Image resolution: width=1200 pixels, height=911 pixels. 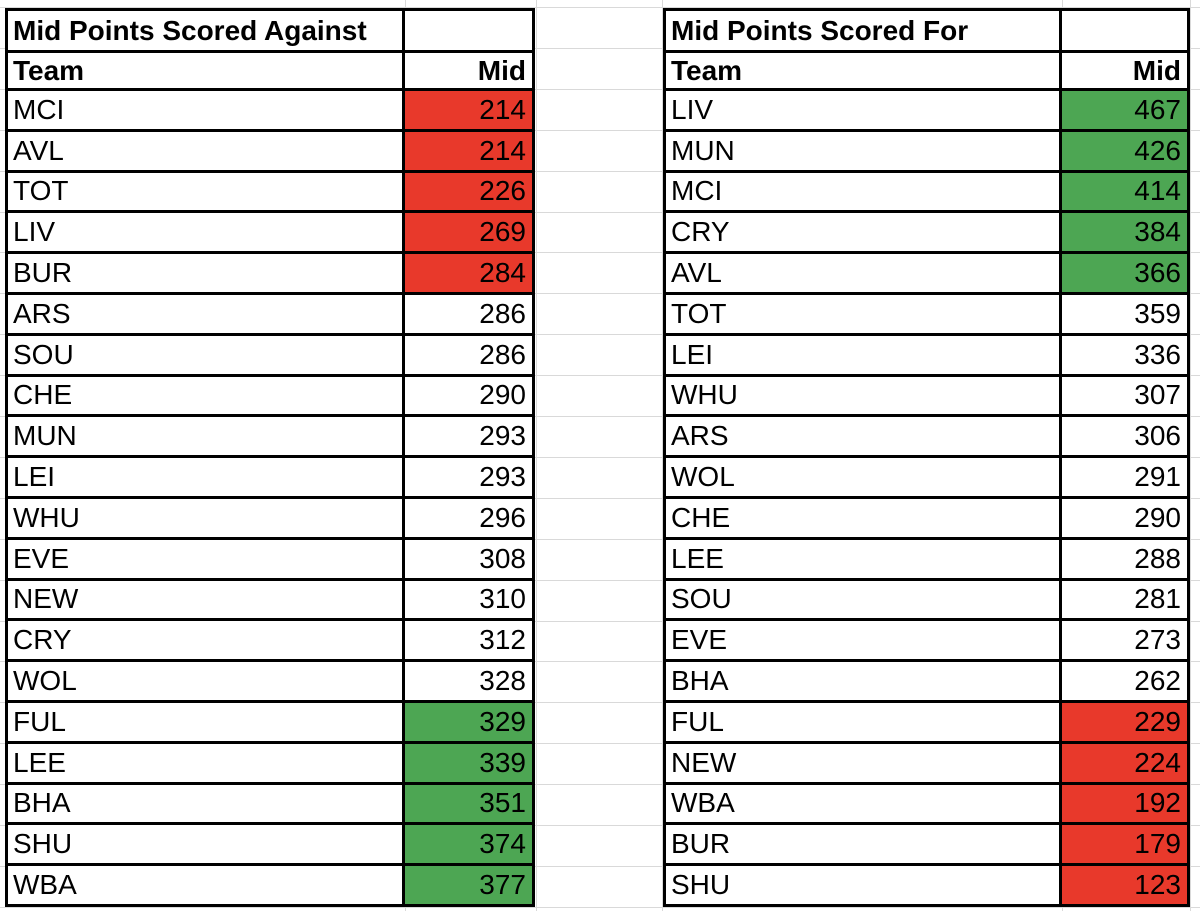 I want to click on mid-value-cell: 123, so click(x=1126, y=886).